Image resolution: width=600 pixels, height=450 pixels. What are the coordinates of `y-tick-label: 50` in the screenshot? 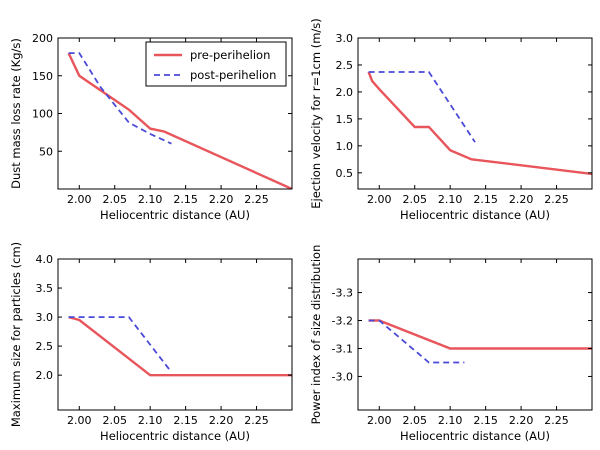 It's located at (46, 151).